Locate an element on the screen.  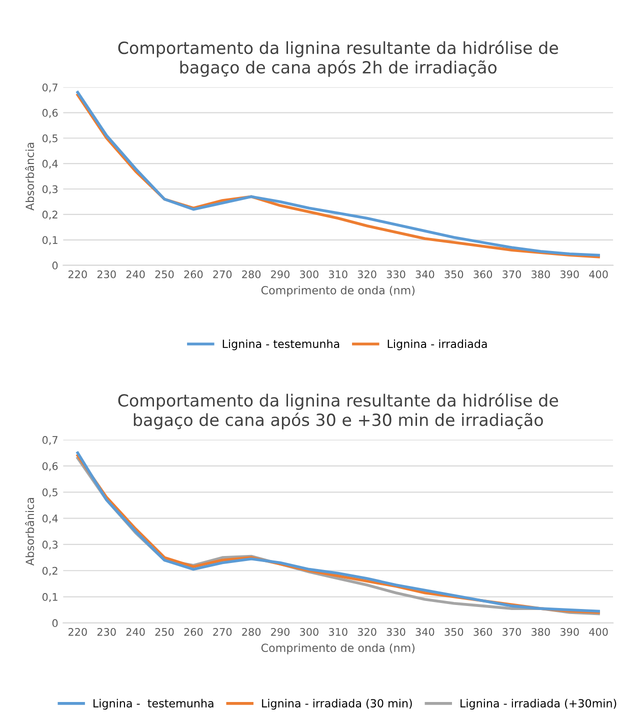
legend-label: Lignina - irradiada (+30min) is located at coordinates (538, 704).